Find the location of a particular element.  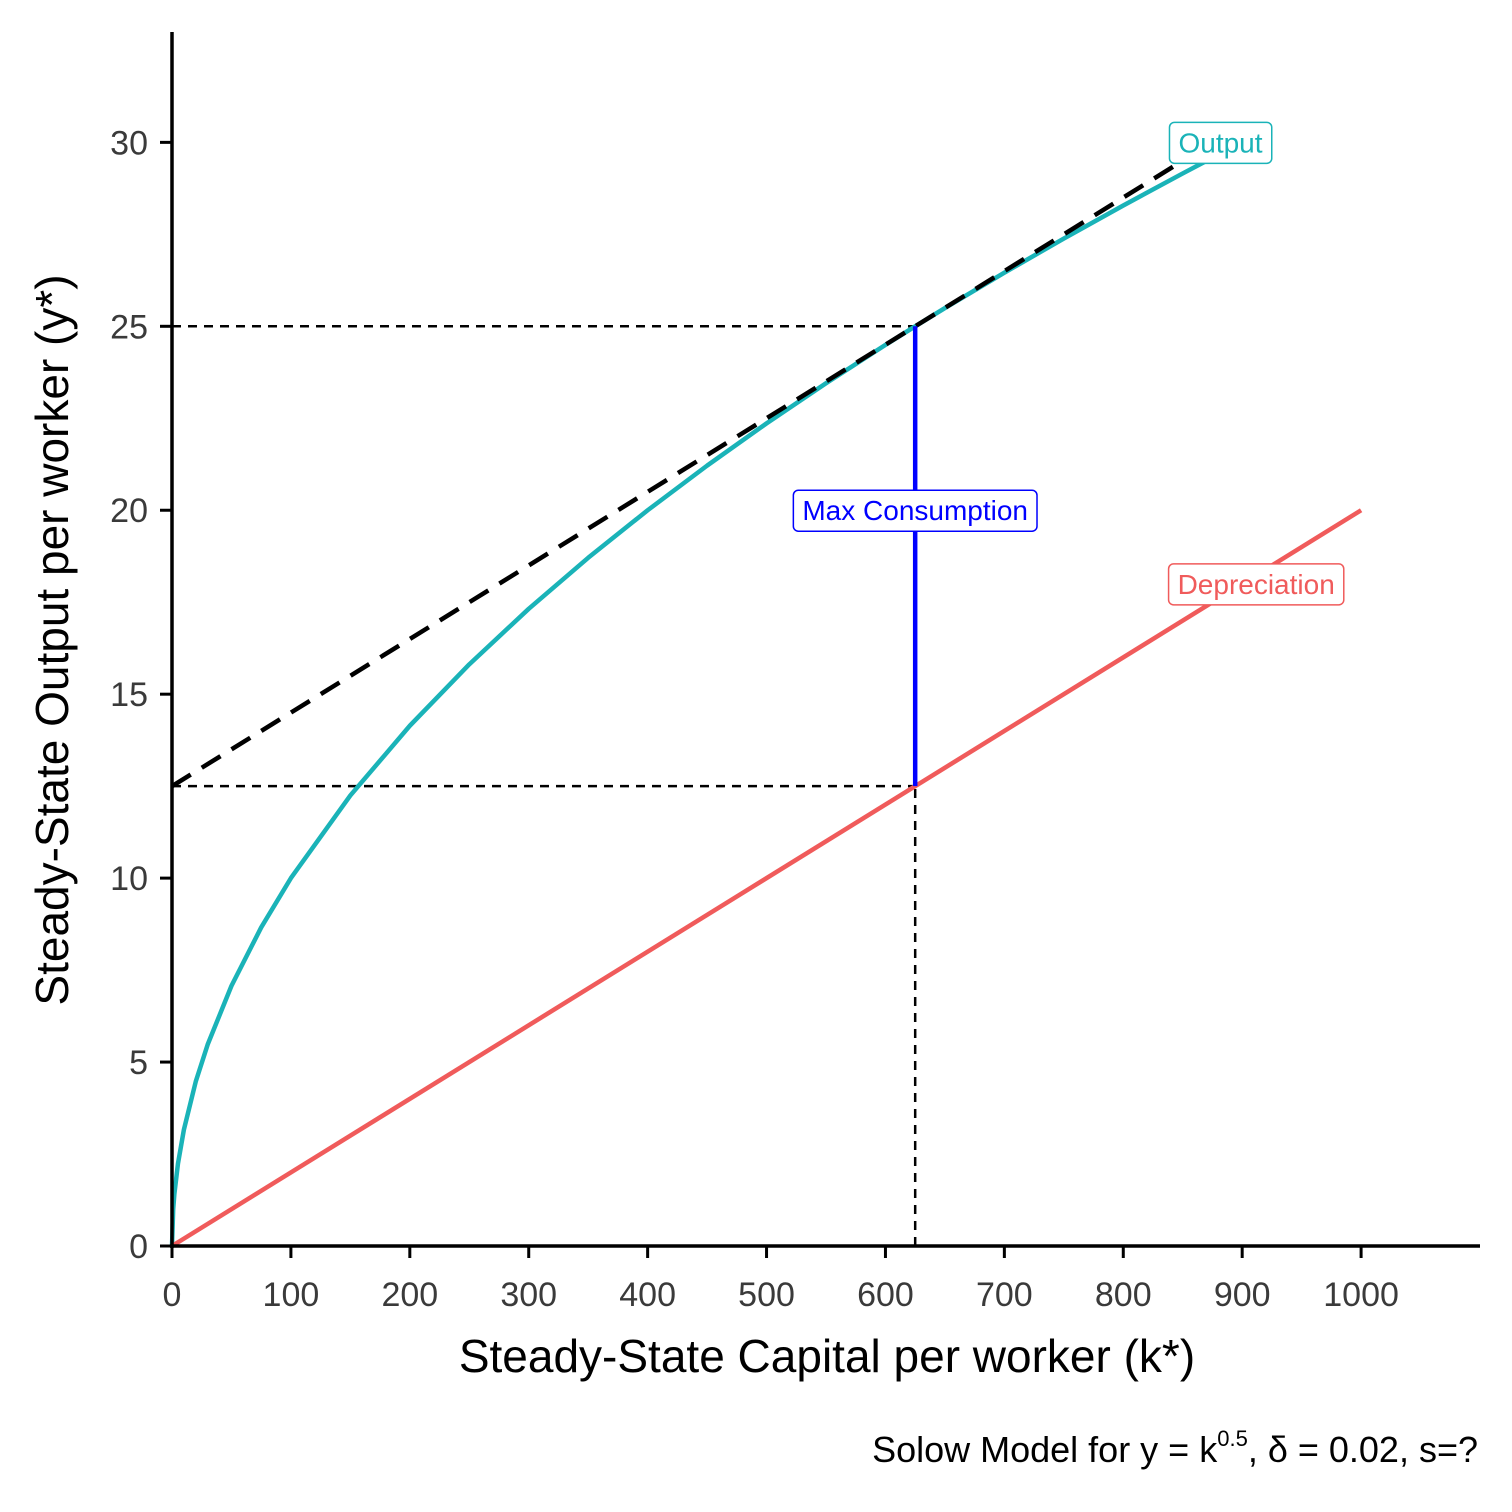

max-consumption-label-text: Max Consumption is located at coordinates (915, 510).